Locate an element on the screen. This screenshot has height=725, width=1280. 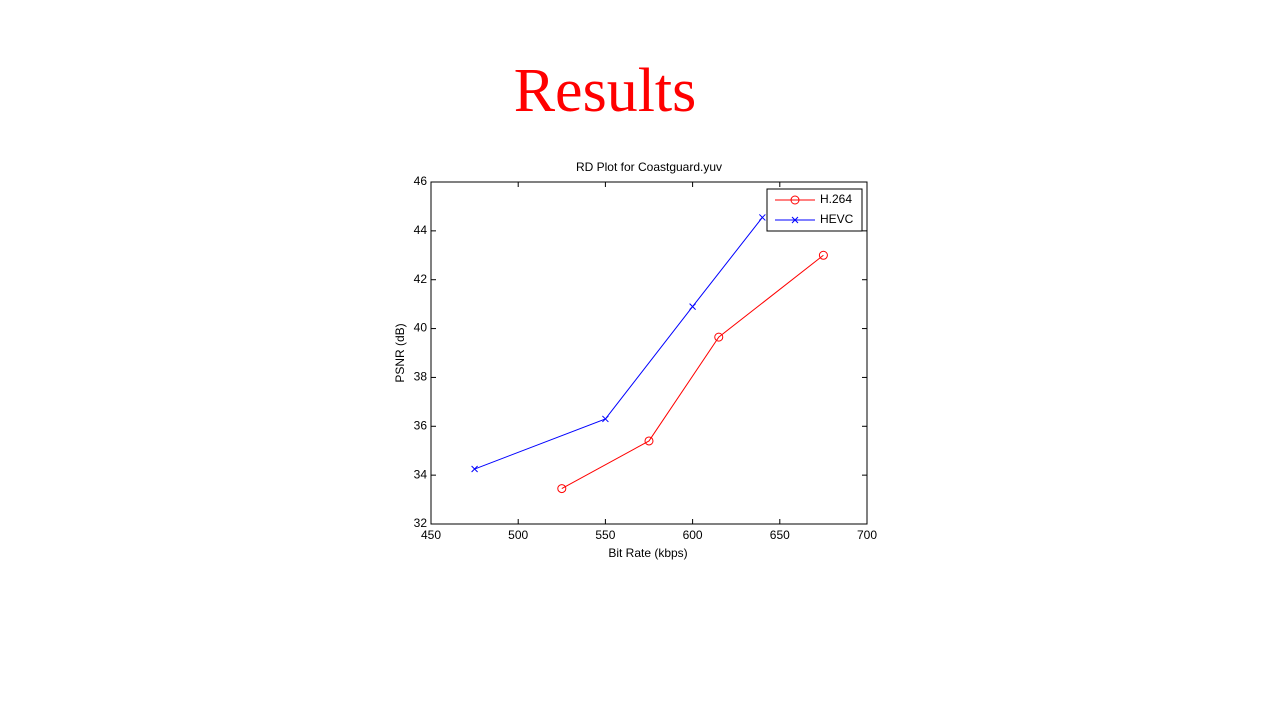
chart-title: RD Plot for Coastguard.yuv is located at coordinates (649, 167).